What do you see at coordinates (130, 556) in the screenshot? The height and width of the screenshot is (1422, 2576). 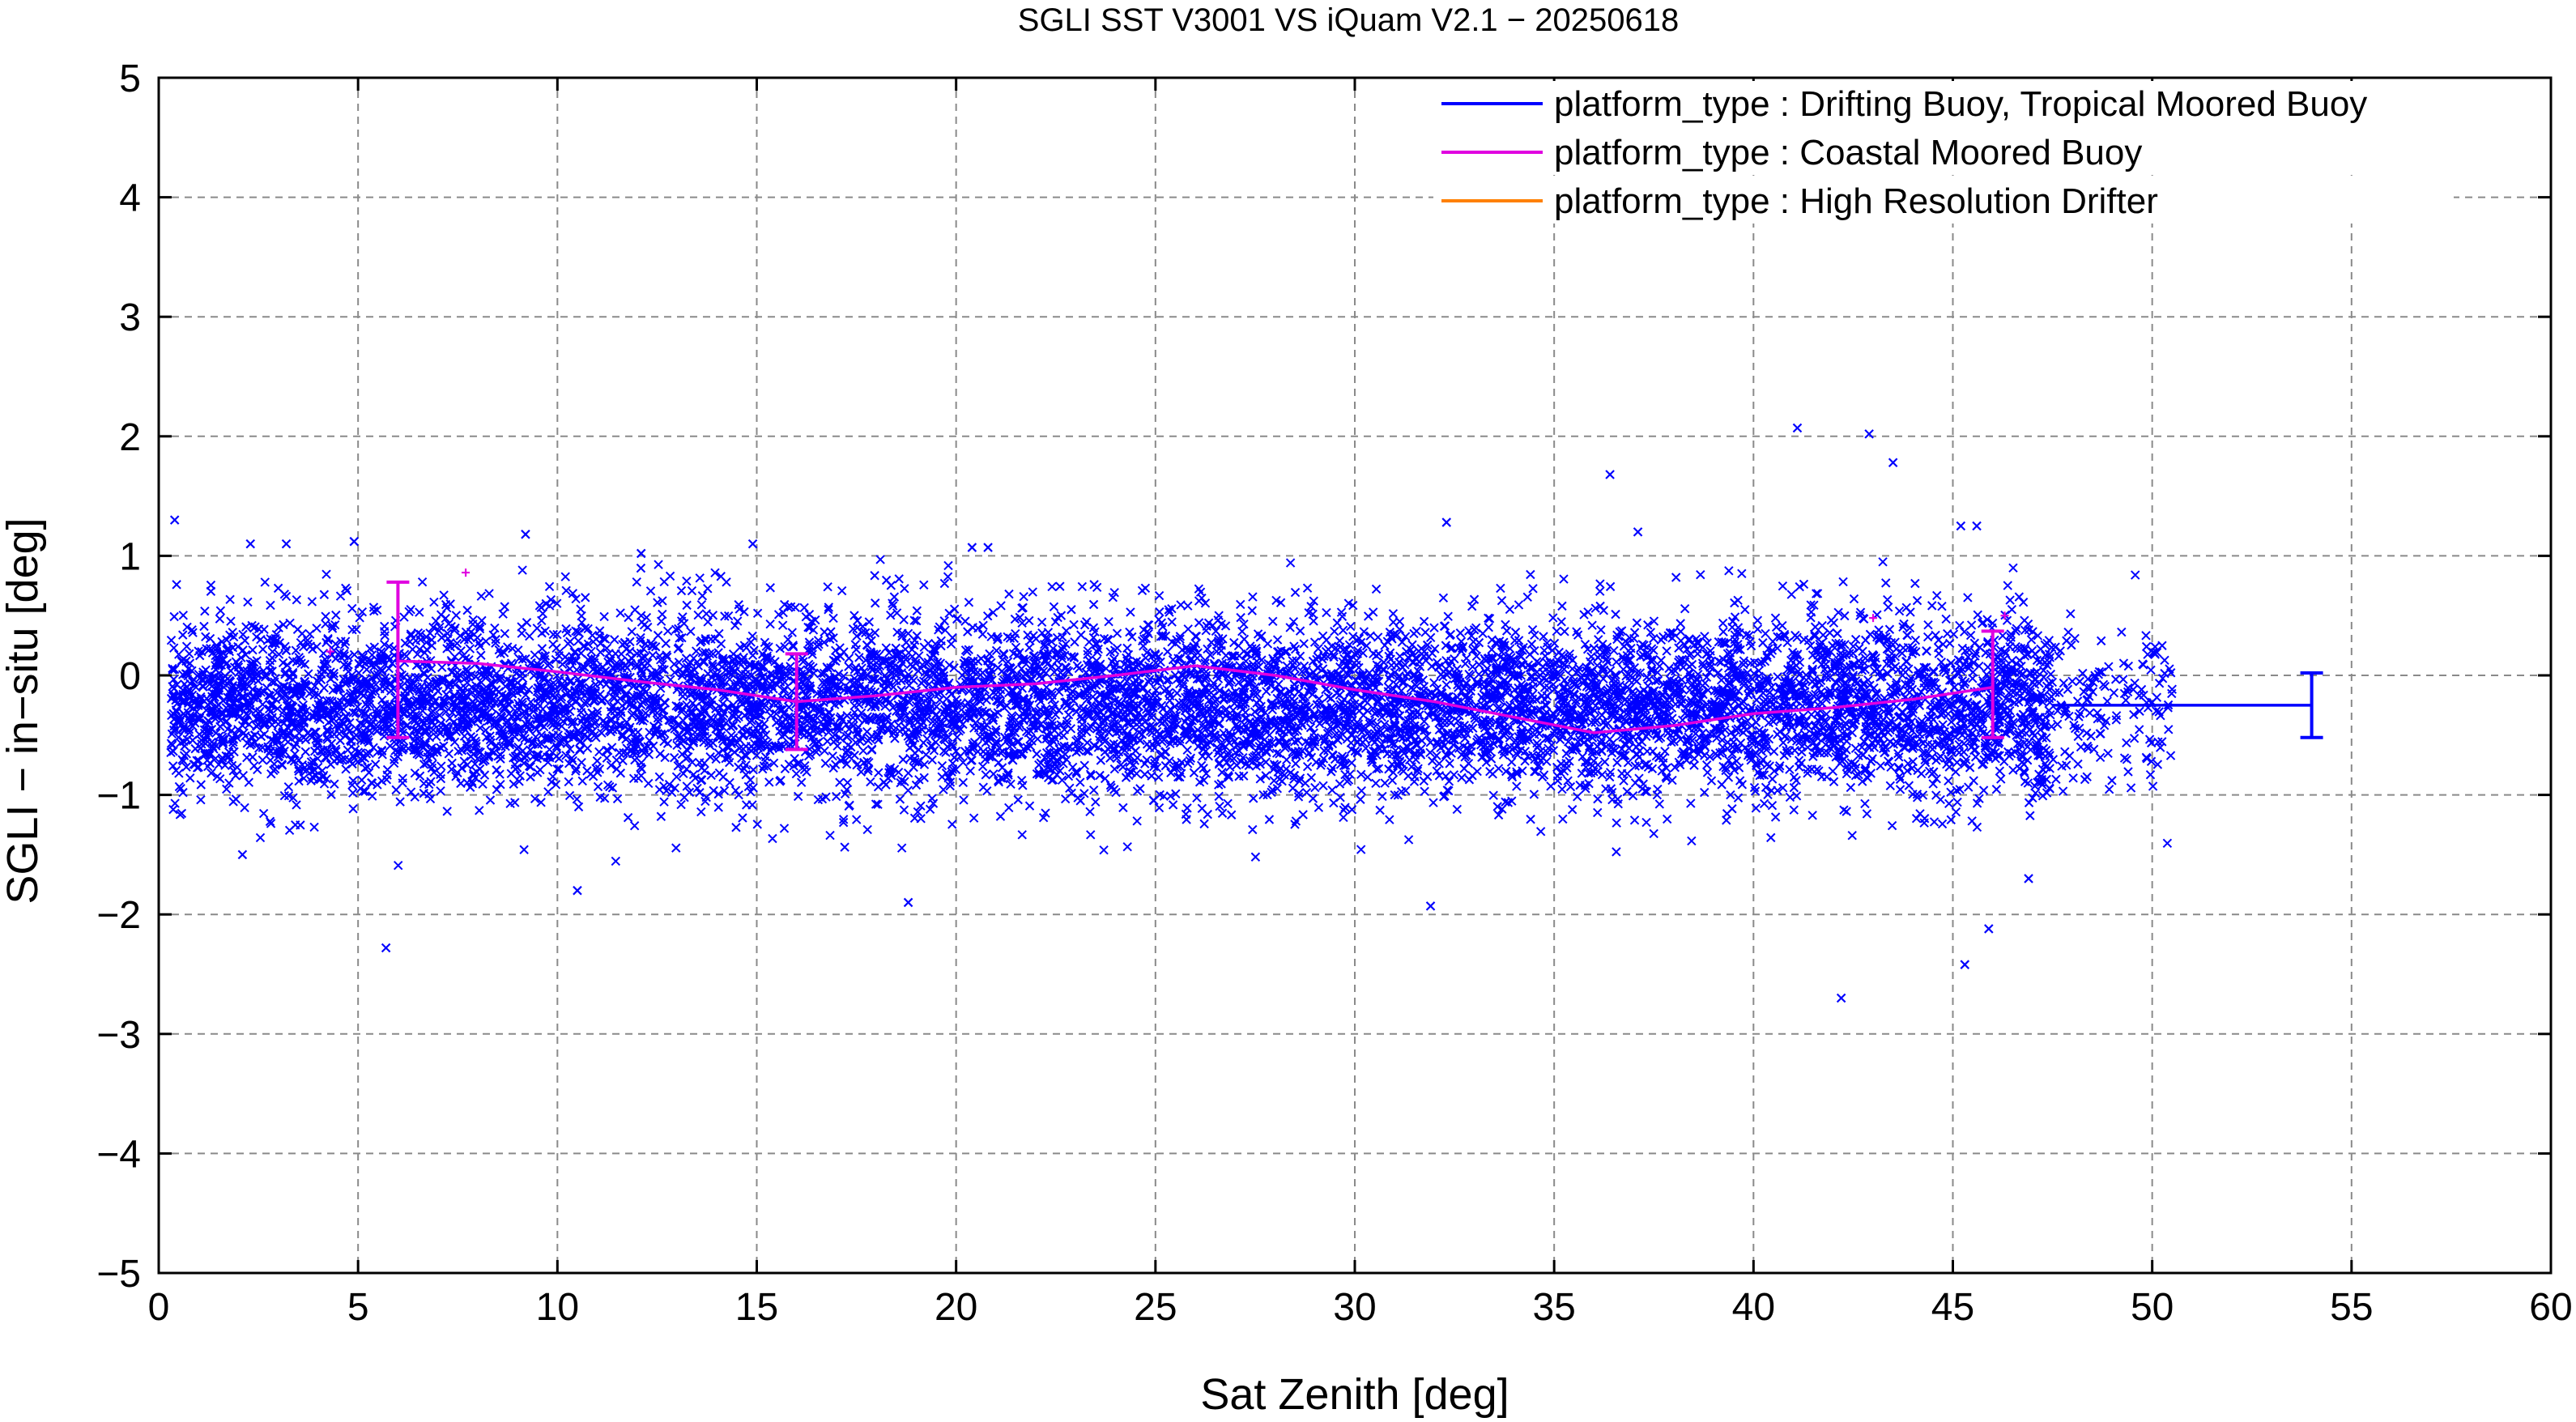 I see `y-tick-label: 1` at bounding box center [130, 556].